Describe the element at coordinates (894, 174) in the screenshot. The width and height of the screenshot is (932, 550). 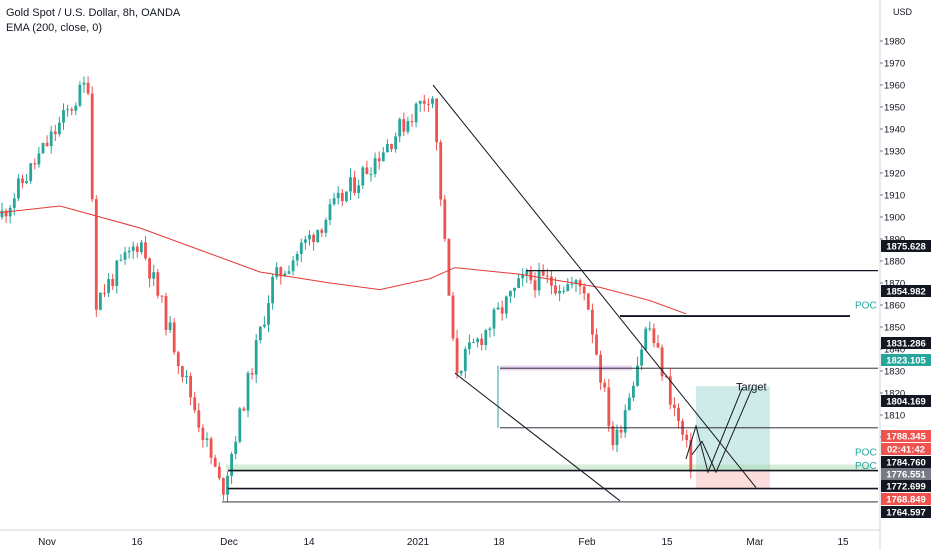
I see `y-tick-label: 1920` at that location.